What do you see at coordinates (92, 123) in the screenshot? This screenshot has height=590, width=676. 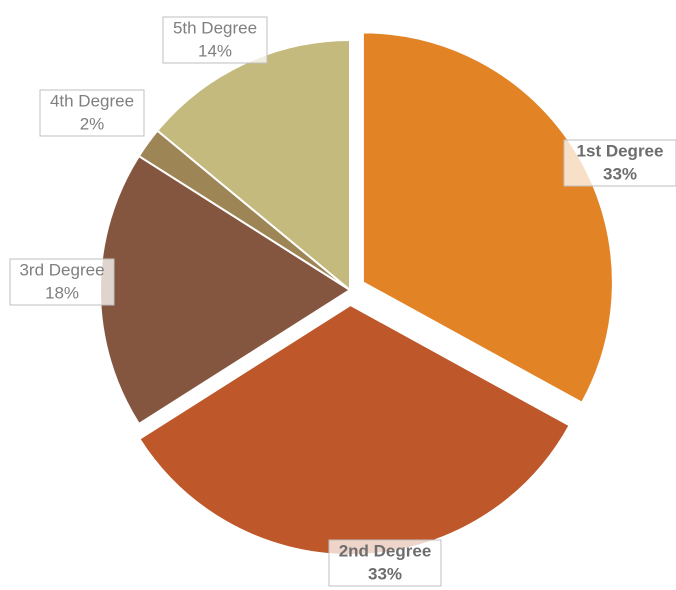 I see `slice-value-label: 2%` at bounding box center [92, 123].